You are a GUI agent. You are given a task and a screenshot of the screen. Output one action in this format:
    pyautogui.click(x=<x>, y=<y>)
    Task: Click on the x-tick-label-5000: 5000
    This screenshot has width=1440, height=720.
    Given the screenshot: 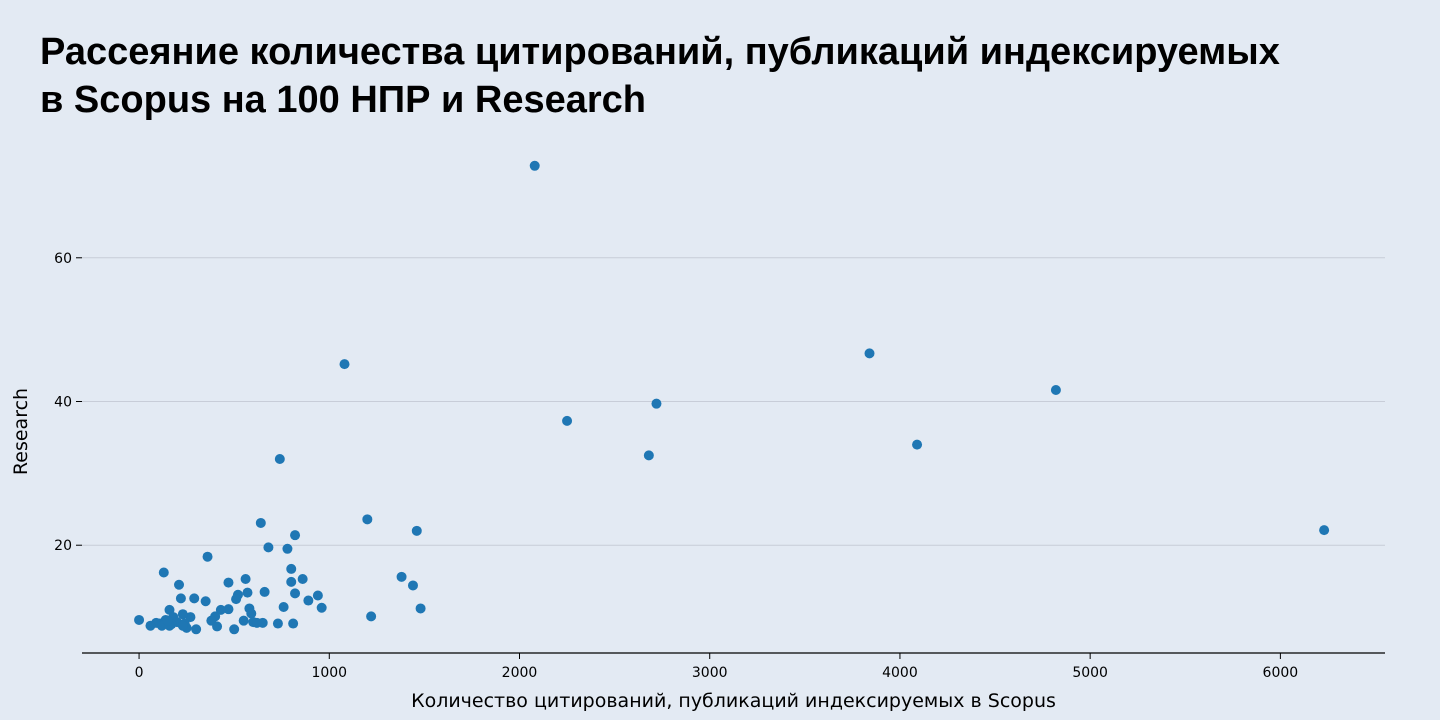 What is the action you would take?
    pyautogui.click(x=1090, y=673)
    